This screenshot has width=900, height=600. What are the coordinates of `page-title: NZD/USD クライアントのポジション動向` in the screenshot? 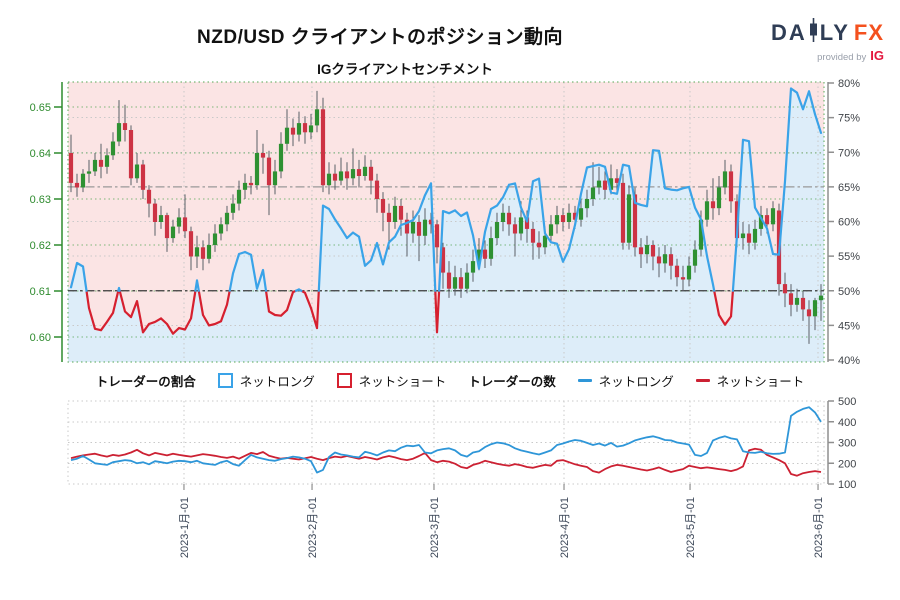 It's located at (380, 37).